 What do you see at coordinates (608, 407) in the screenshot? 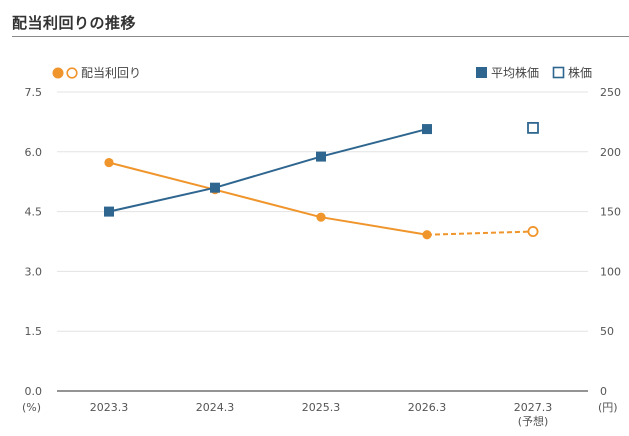
I see `right-axis-unit: (円)` at bounding box center [608, 407].